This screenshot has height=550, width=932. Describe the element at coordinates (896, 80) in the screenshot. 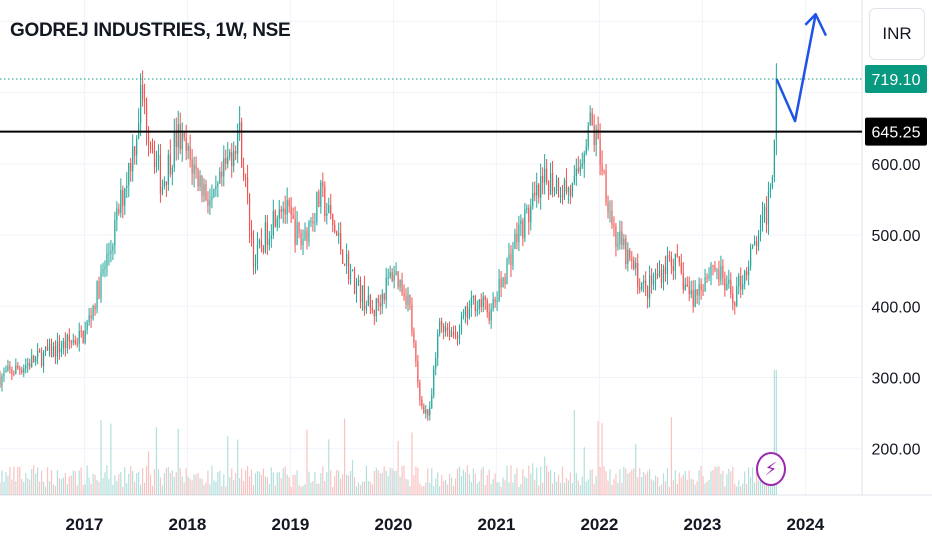

I see `last-price-label: 719.10` at that location.